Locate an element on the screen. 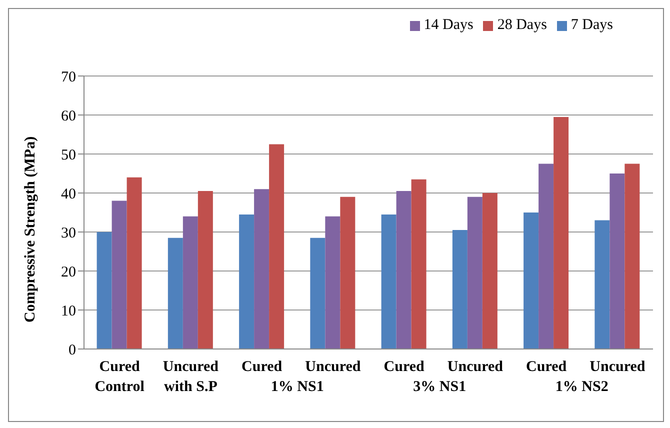 This screenshot has height=428, width=670. y-tick-label: 20 is located at coordinates (68, 272).